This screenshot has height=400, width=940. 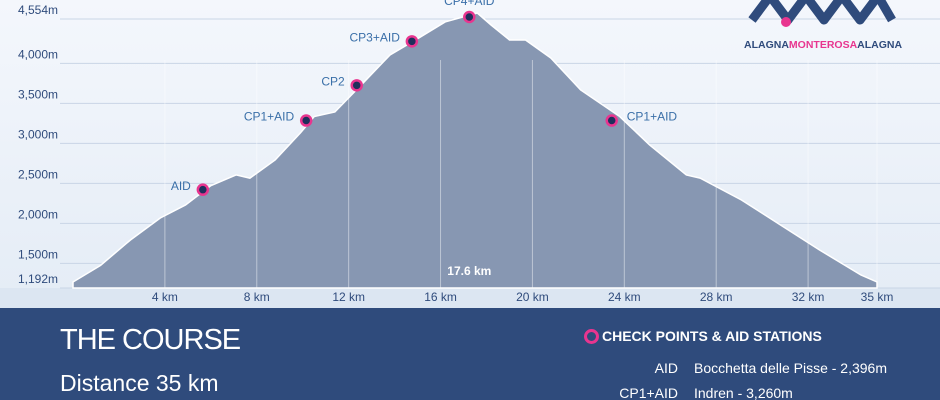 What do you see at coordinates (648, 392) in the screenshot?
I see `station-code: CP1+AID` at bounding box center [648, 392].